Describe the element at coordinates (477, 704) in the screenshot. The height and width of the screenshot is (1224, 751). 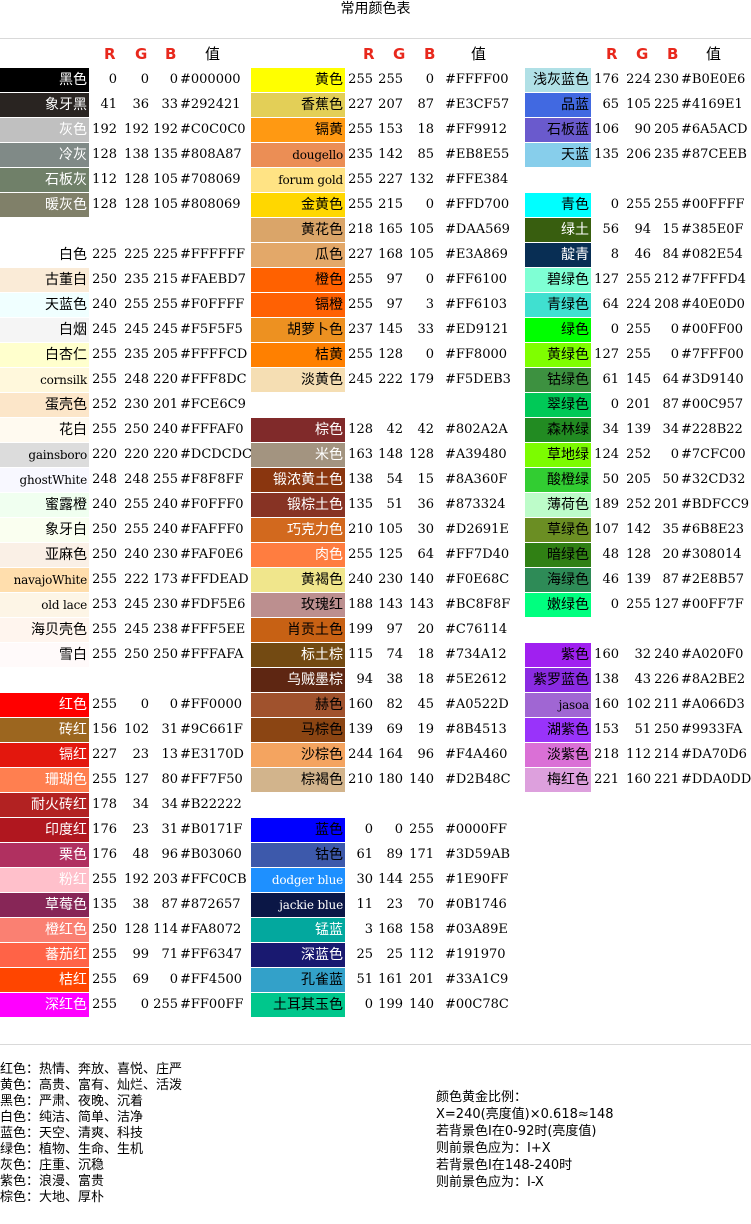
I see `hex-value: #A0522D` at that location.